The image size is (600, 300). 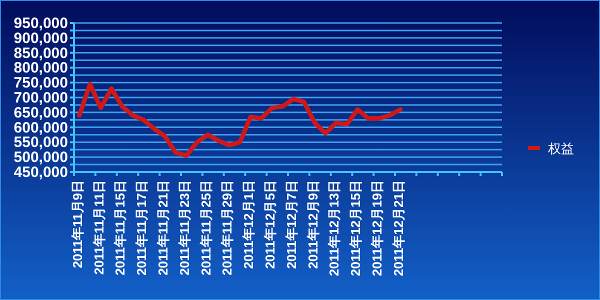 What do you see at coordinates (41, 68) in the screenshot?
I see `y-tick-label: 800,000` at bounding box center [41, 68].